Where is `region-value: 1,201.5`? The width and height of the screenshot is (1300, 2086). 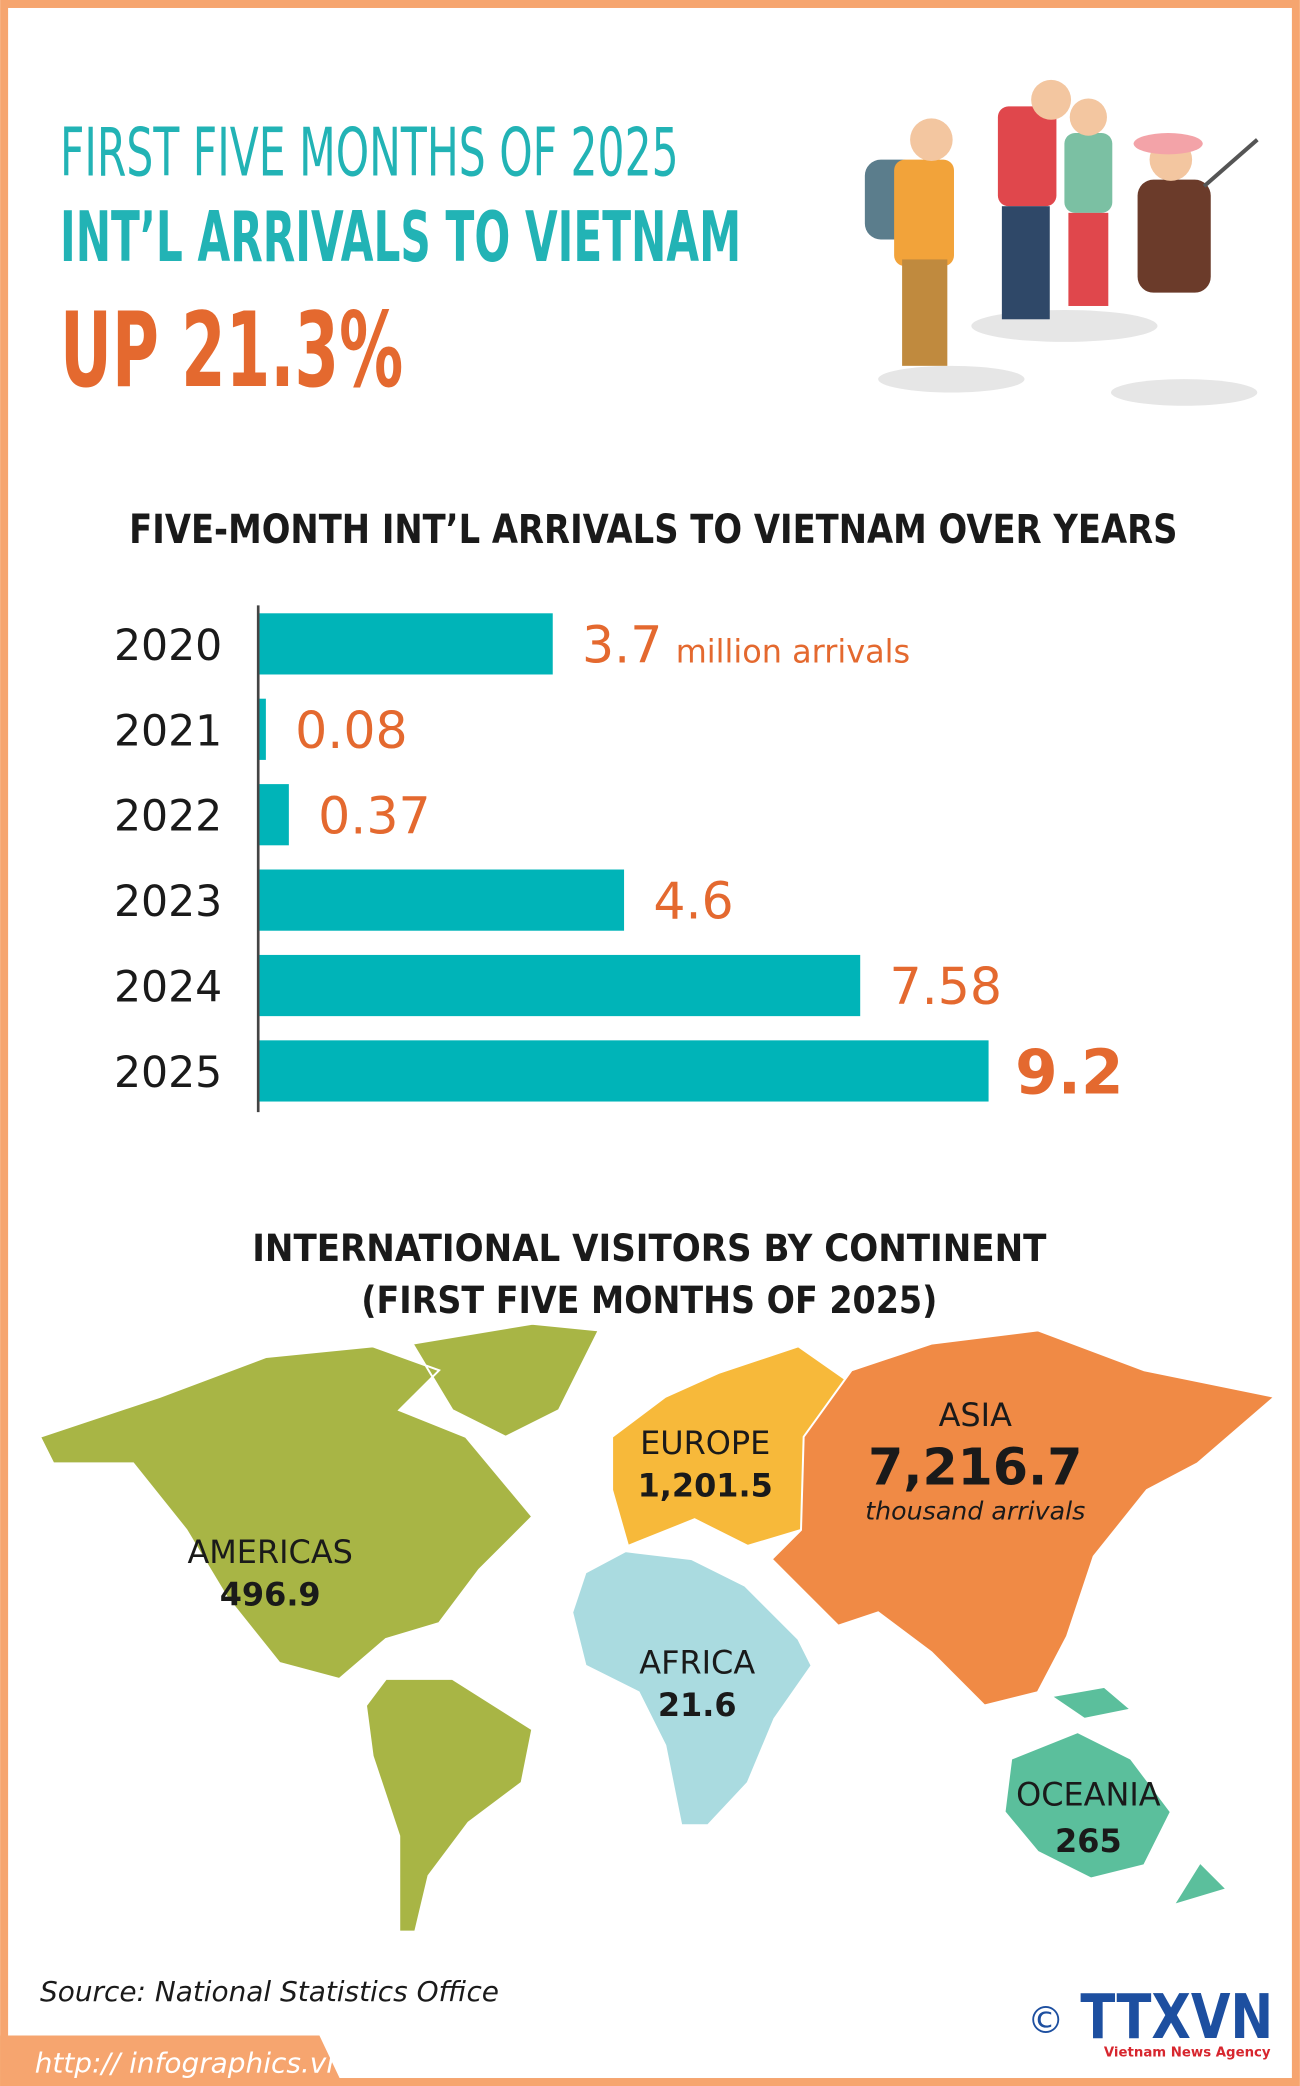 region-value: 1,201.5 is located at coordinates (705, 1486).